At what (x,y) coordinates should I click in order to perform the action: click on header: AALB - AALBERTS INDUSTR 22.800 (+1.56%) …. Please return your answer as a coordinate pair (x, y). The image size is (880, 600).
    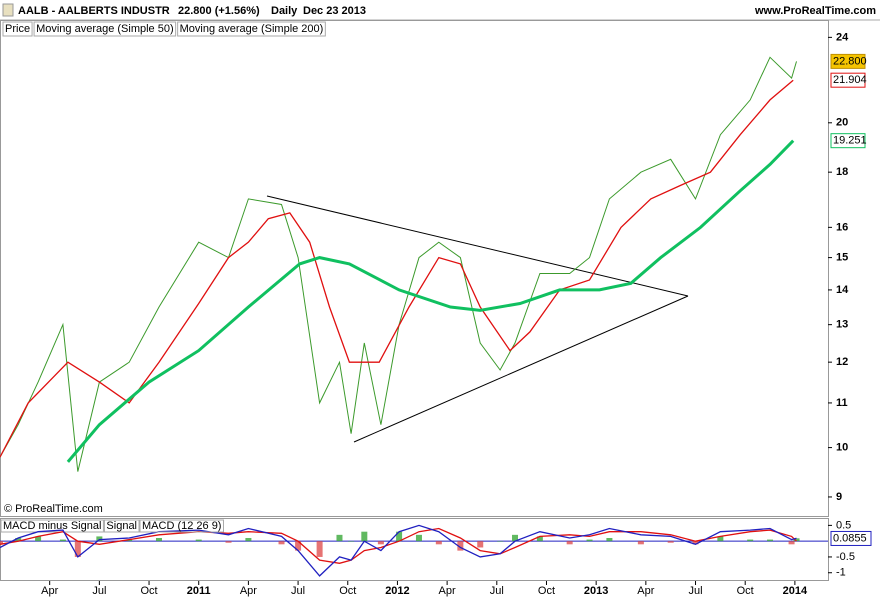
    Looking at the image, I should click on (439, 10).